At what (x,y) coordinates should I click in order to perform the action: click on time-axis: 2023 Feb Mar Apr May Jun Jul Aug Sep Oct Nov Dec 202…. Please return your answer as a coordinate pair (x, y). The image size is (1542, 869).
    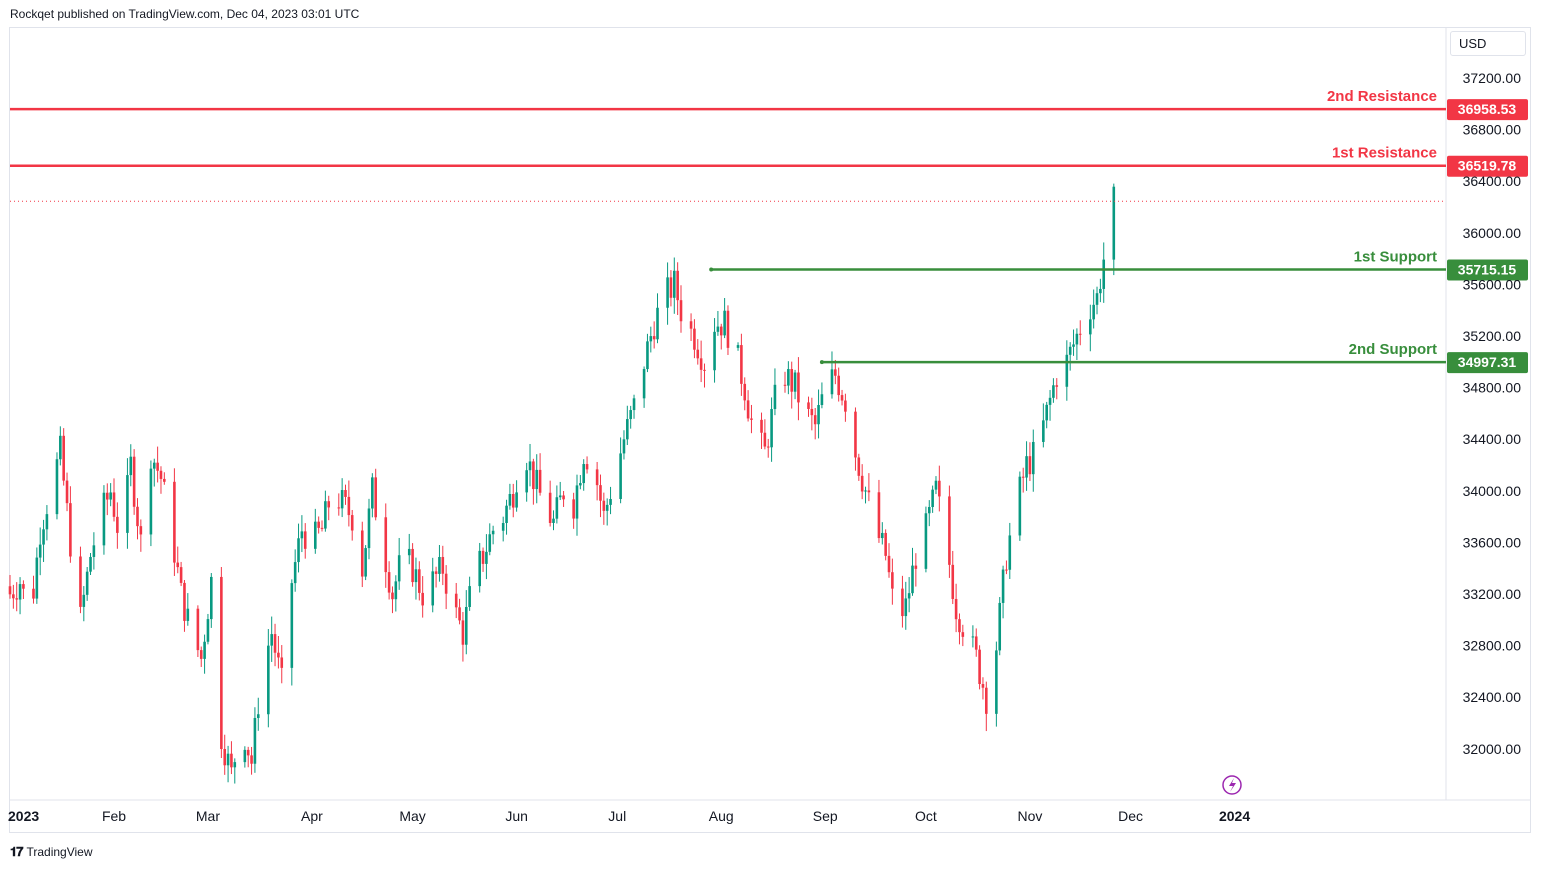
    Looking at the image, I should click on (629, 816).